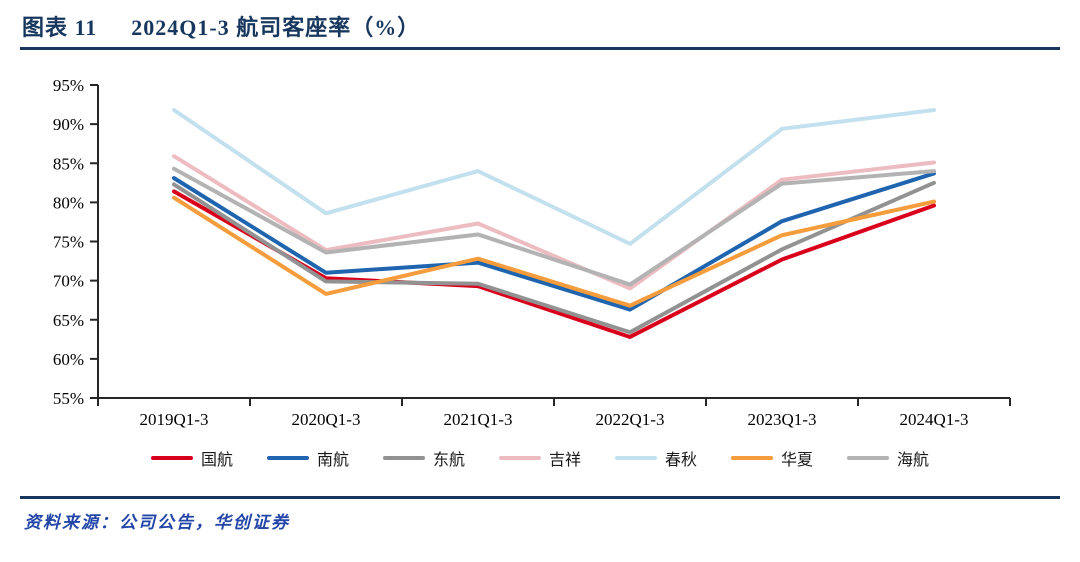 This screenshot has width=1080, height=562. Describe the element at coordinates (68, 320) in the screenshot. I see `svg-text: 65%` at that location.